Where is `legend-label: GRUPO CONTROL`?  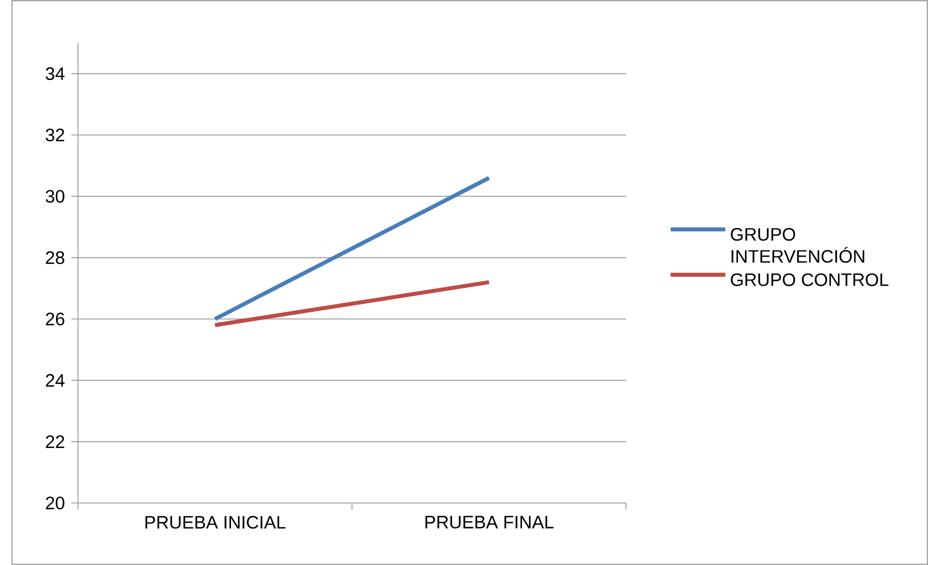
legend-label: GRUPO CONTROL is located at coordinates (809, 279).